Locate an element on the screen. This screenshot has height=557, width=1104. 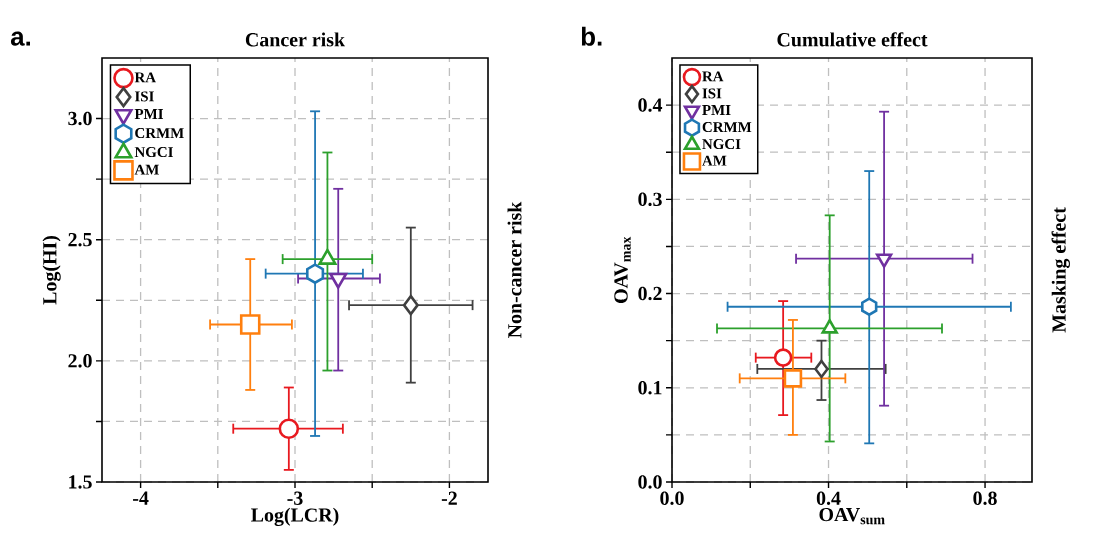
x-tick-label: 0.8 is located at coordinates (985, 498).